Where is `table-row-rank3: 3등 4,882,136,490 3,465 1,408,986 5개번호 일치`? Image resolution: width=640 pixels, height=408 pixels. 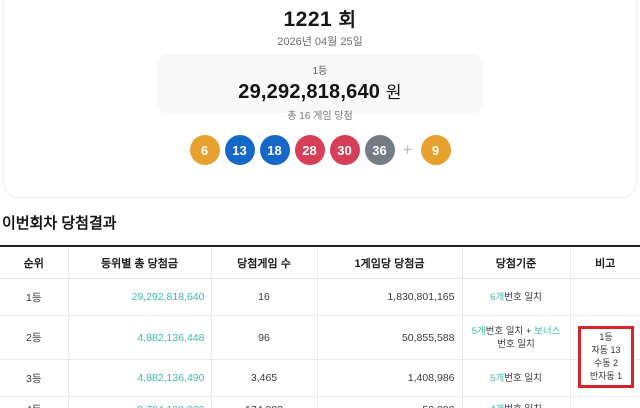
table-row-rank3: 3등 4,882,136,490 3,465 1,408,986 5개번호 일치 is located at coordinates (320, 378).